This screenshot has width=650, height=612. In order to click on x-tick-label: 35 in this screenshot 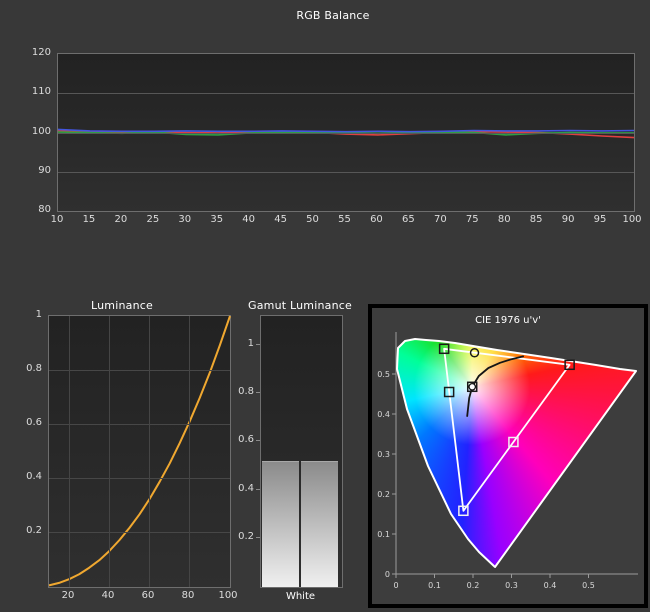, I will do `click(217, 219)`.